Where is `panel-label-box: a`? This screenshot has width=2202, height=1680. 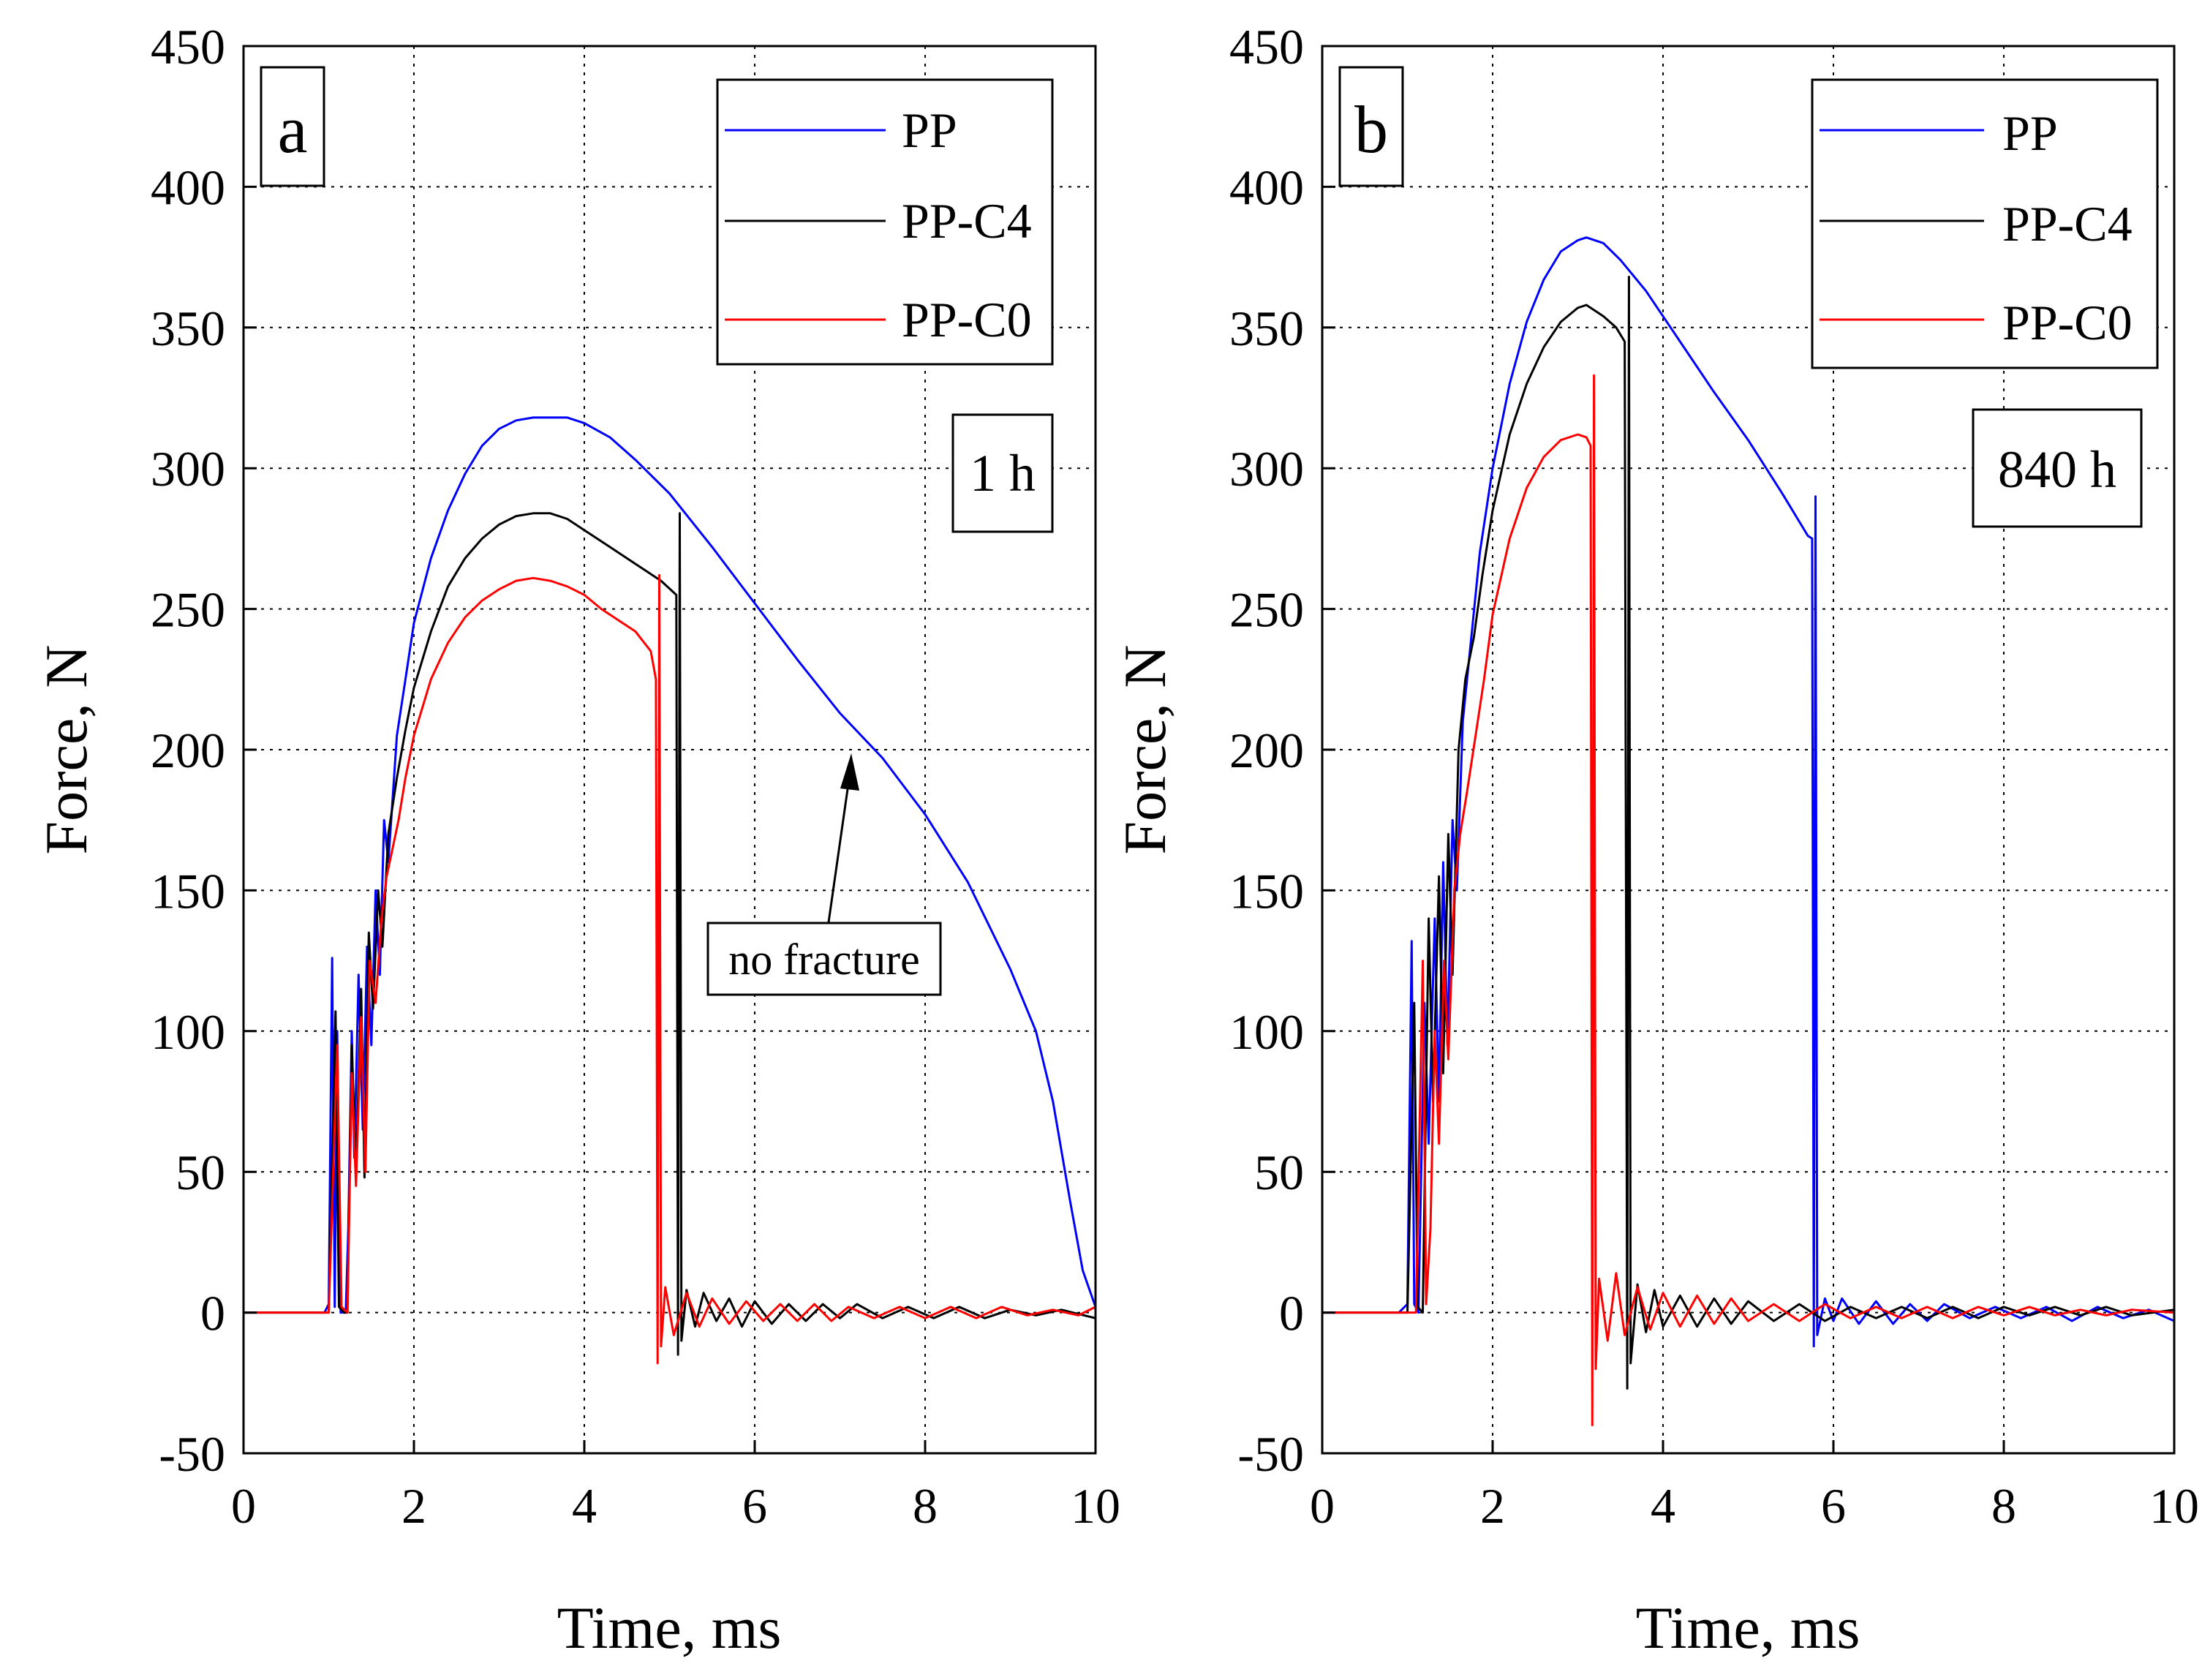
panel-label-box: a is located at coordinates (292, 127).